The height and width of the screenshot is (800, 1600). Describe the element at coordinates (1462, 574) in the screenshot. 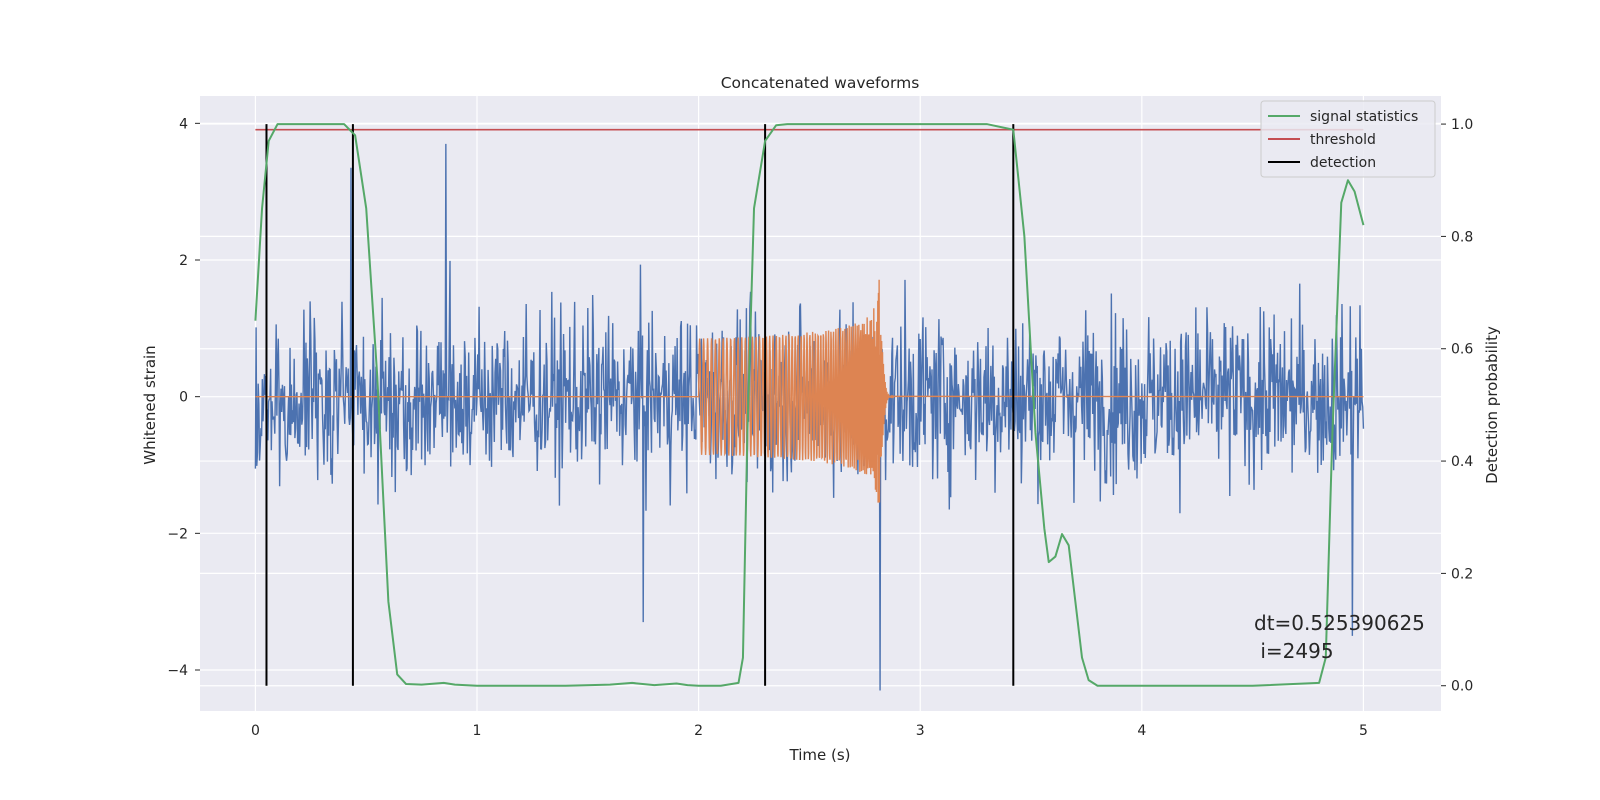

I see `y-right-tick-label: 0.2` at that location.